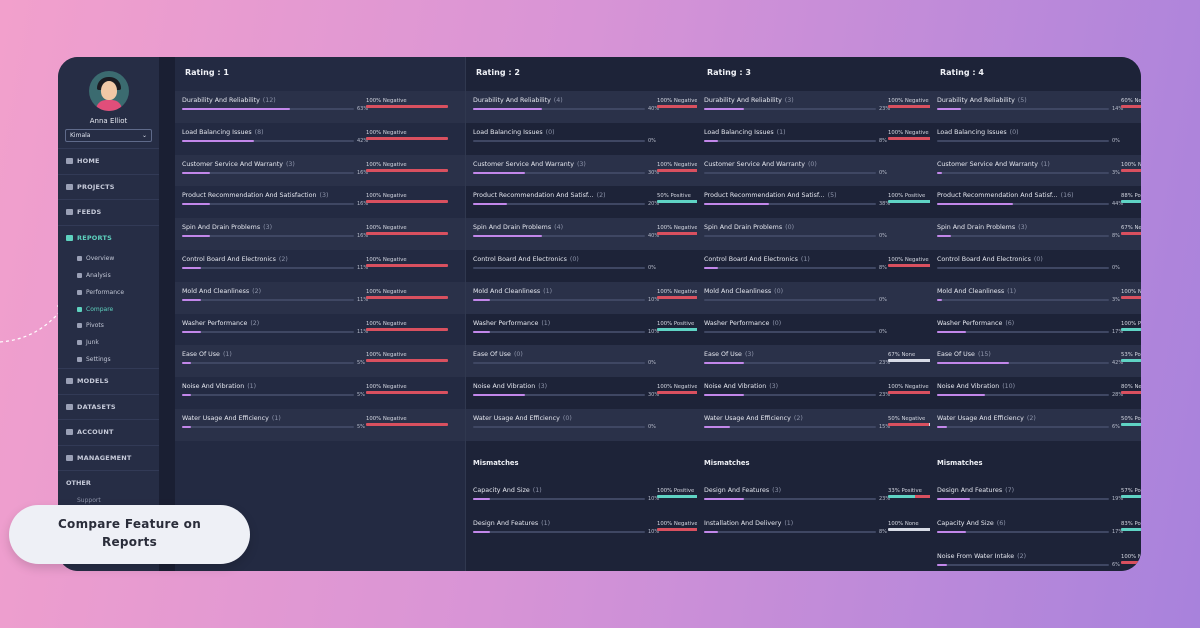  What do you see at coordinates (89, 501) in the screenshot?
I see `sidebar-item-support: Support` at bounding box center [89, 501].